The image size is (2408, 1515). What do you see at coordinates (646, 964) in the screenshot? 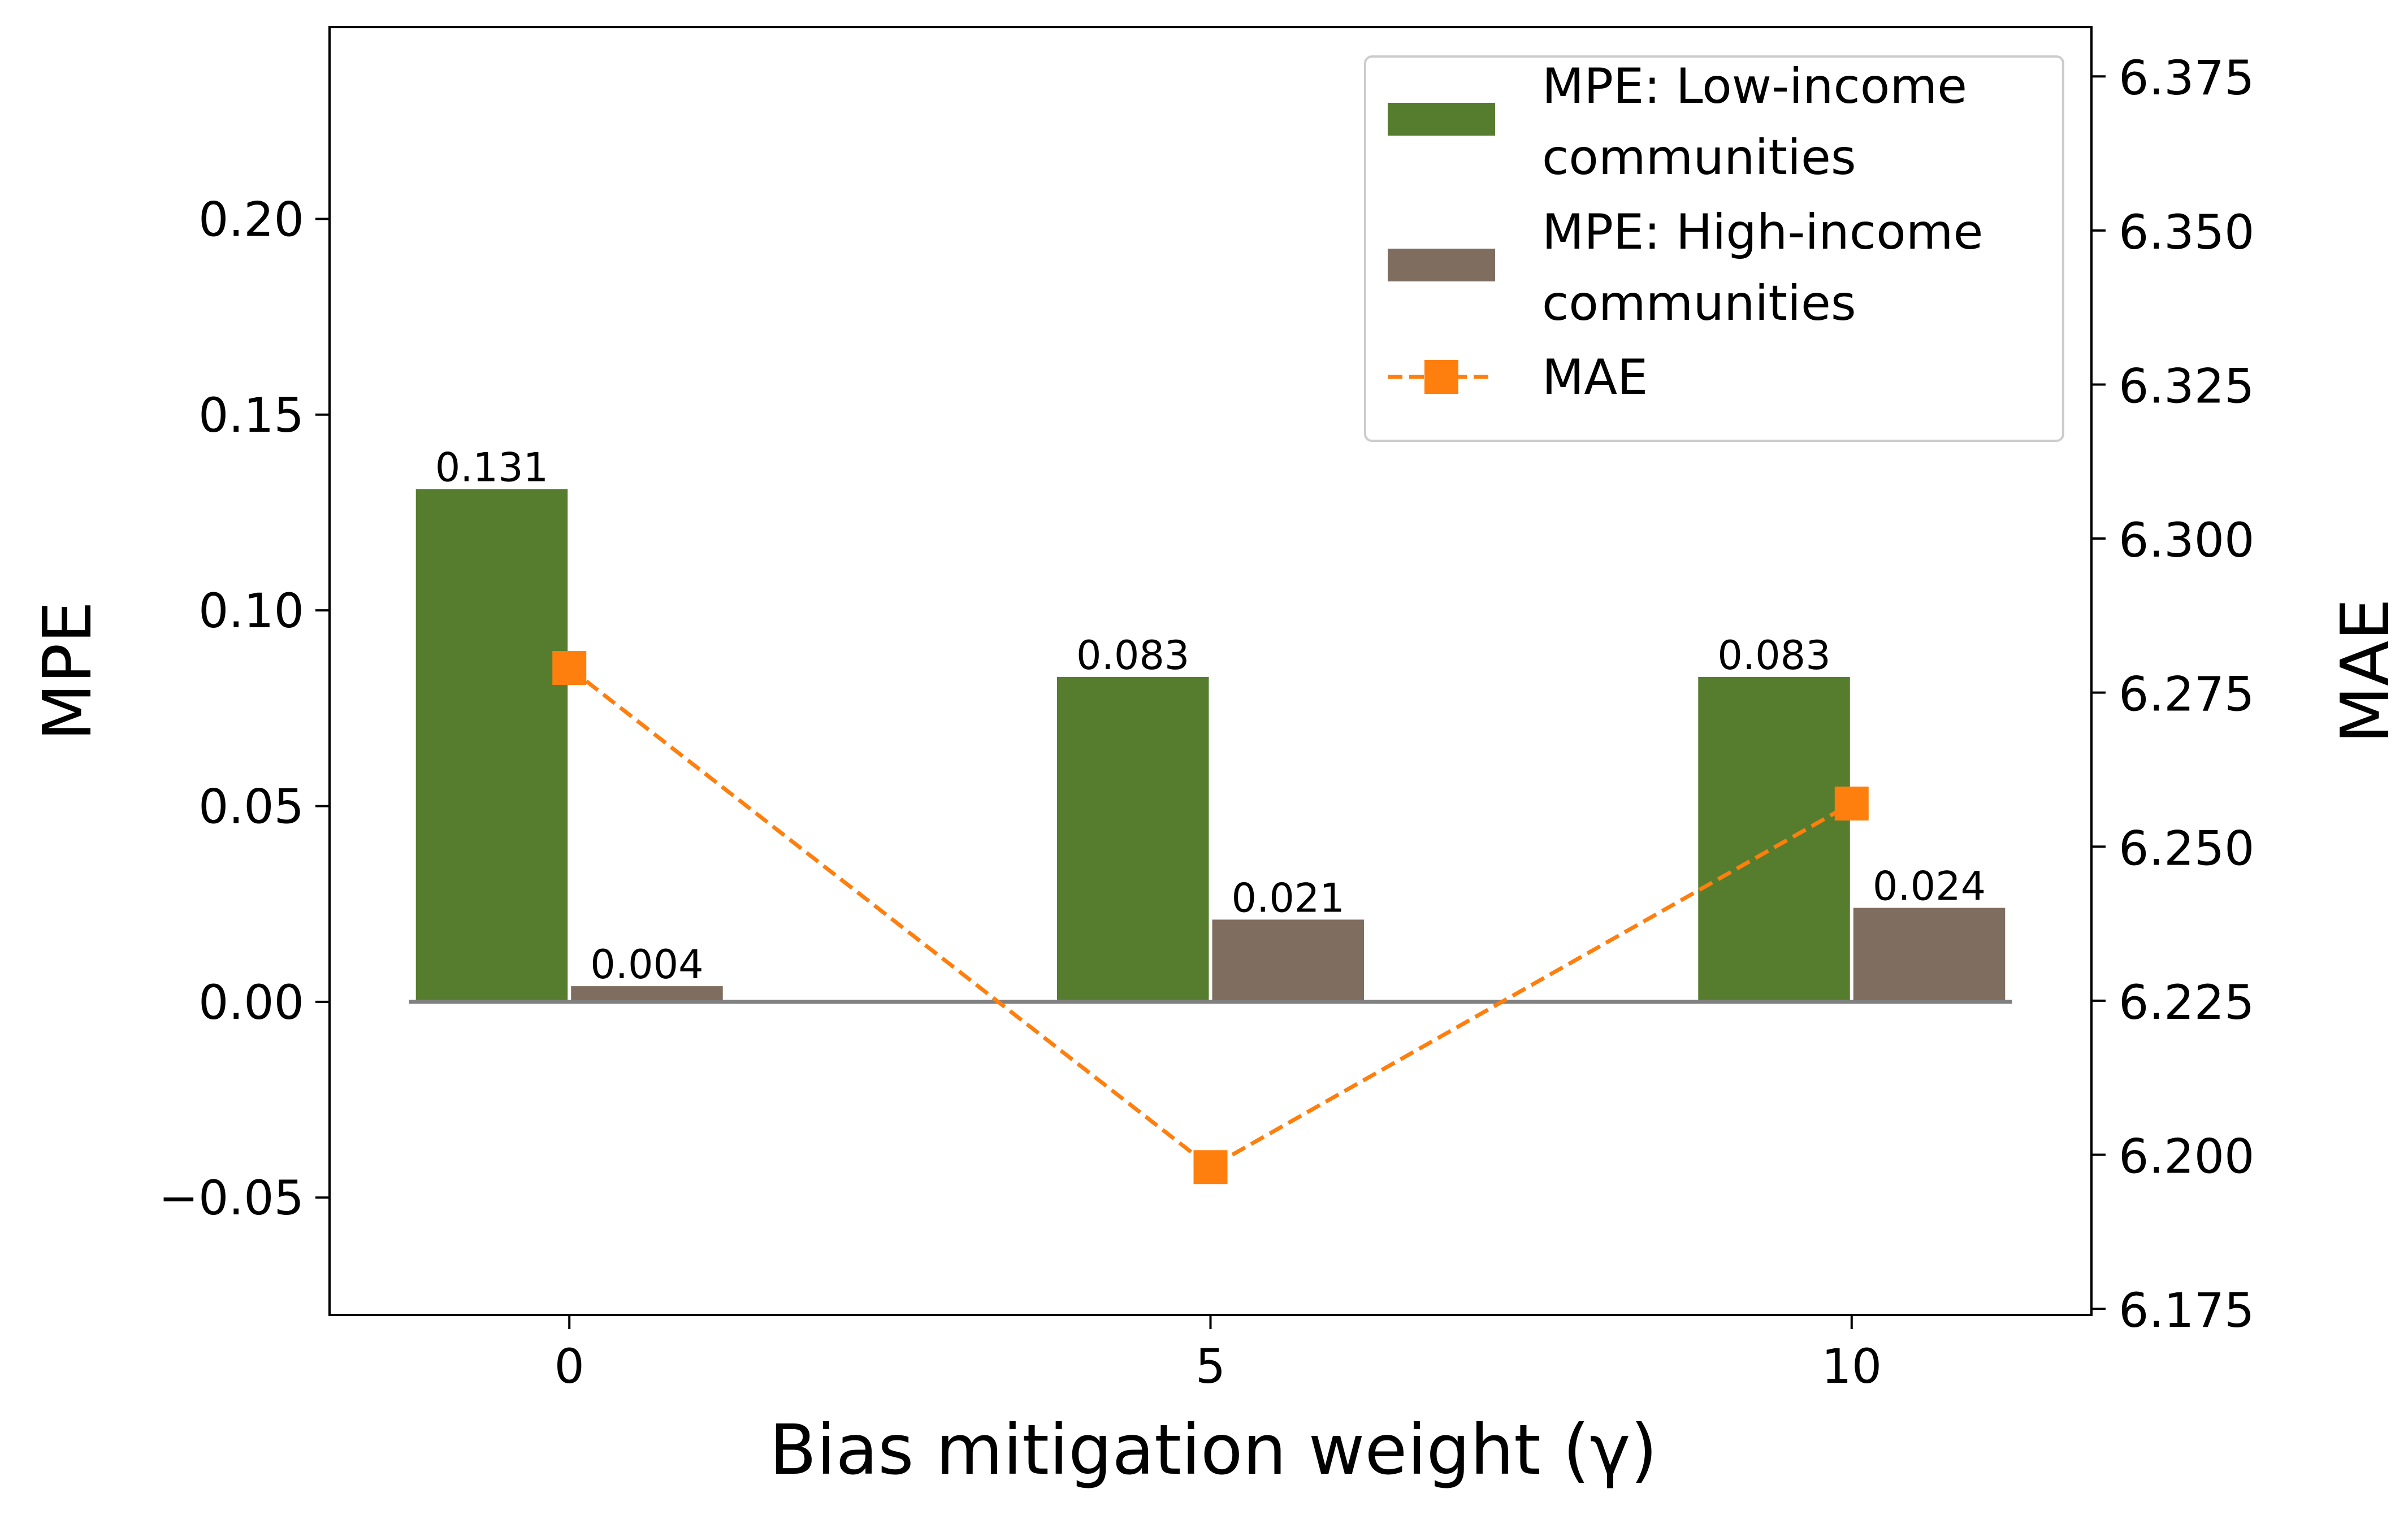
I see `bar-label-high-income-0: 0.004` at bounding box center [646, 964].